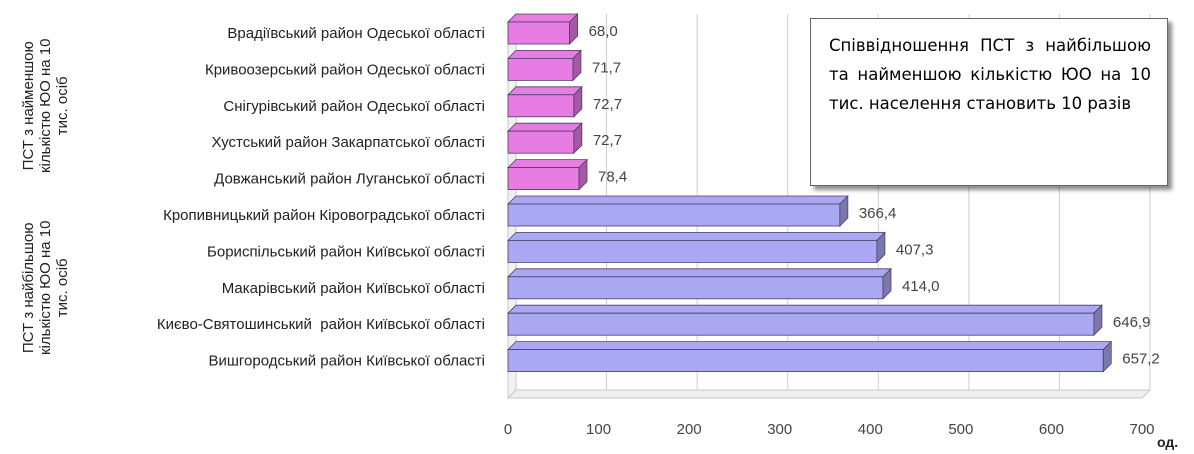  What do you see at coordinates (603, 31) in the screenshot?
I see `value-label: 68,0` at bounding box center [603, 31].